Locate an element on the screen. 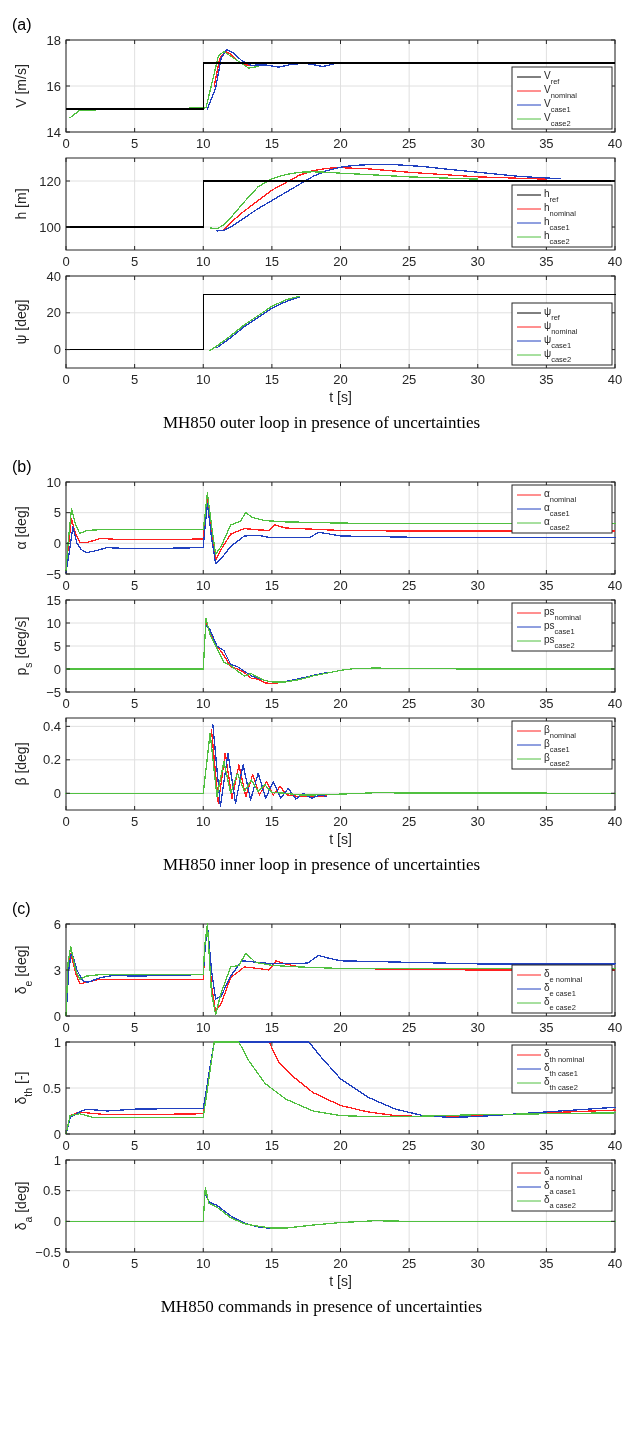 This screenshot has height=1440, width=637. legend-label: h$_{case1}$ is located at coordinates (557, 224).